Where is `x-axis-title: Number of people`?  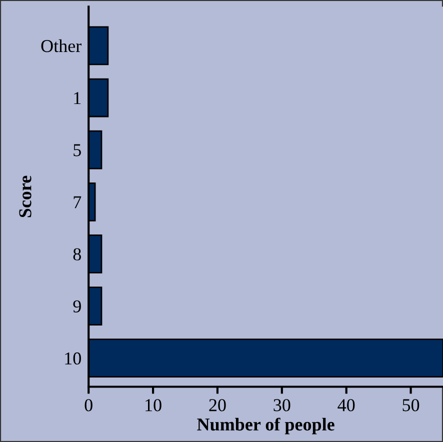 x-axis-title: Number of people is located at coordinates (265, 426).